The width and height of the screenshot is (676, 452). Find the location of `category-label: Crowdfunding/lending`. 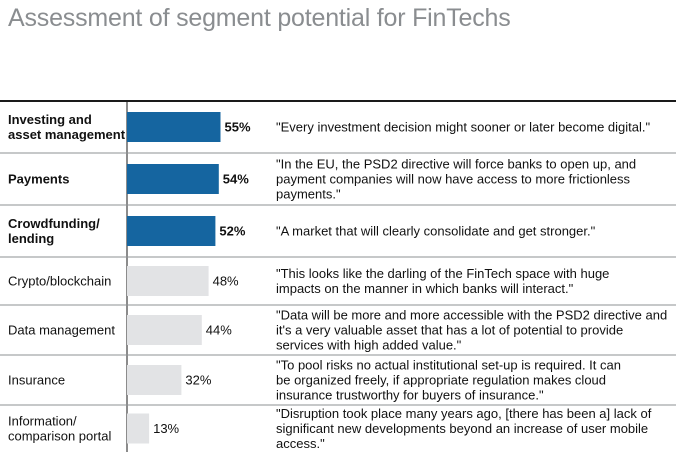

category-label: Crowdfunding/lending is located at coordinates (54, 231).